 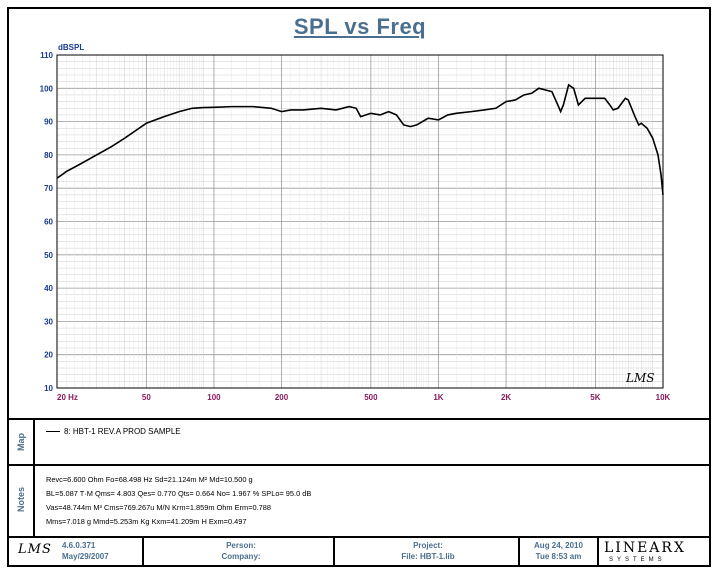 What do you see at coordinates (371, 397) in the screenshot?
I see `x-tick-label: 500` at bounding box center [371, 397].